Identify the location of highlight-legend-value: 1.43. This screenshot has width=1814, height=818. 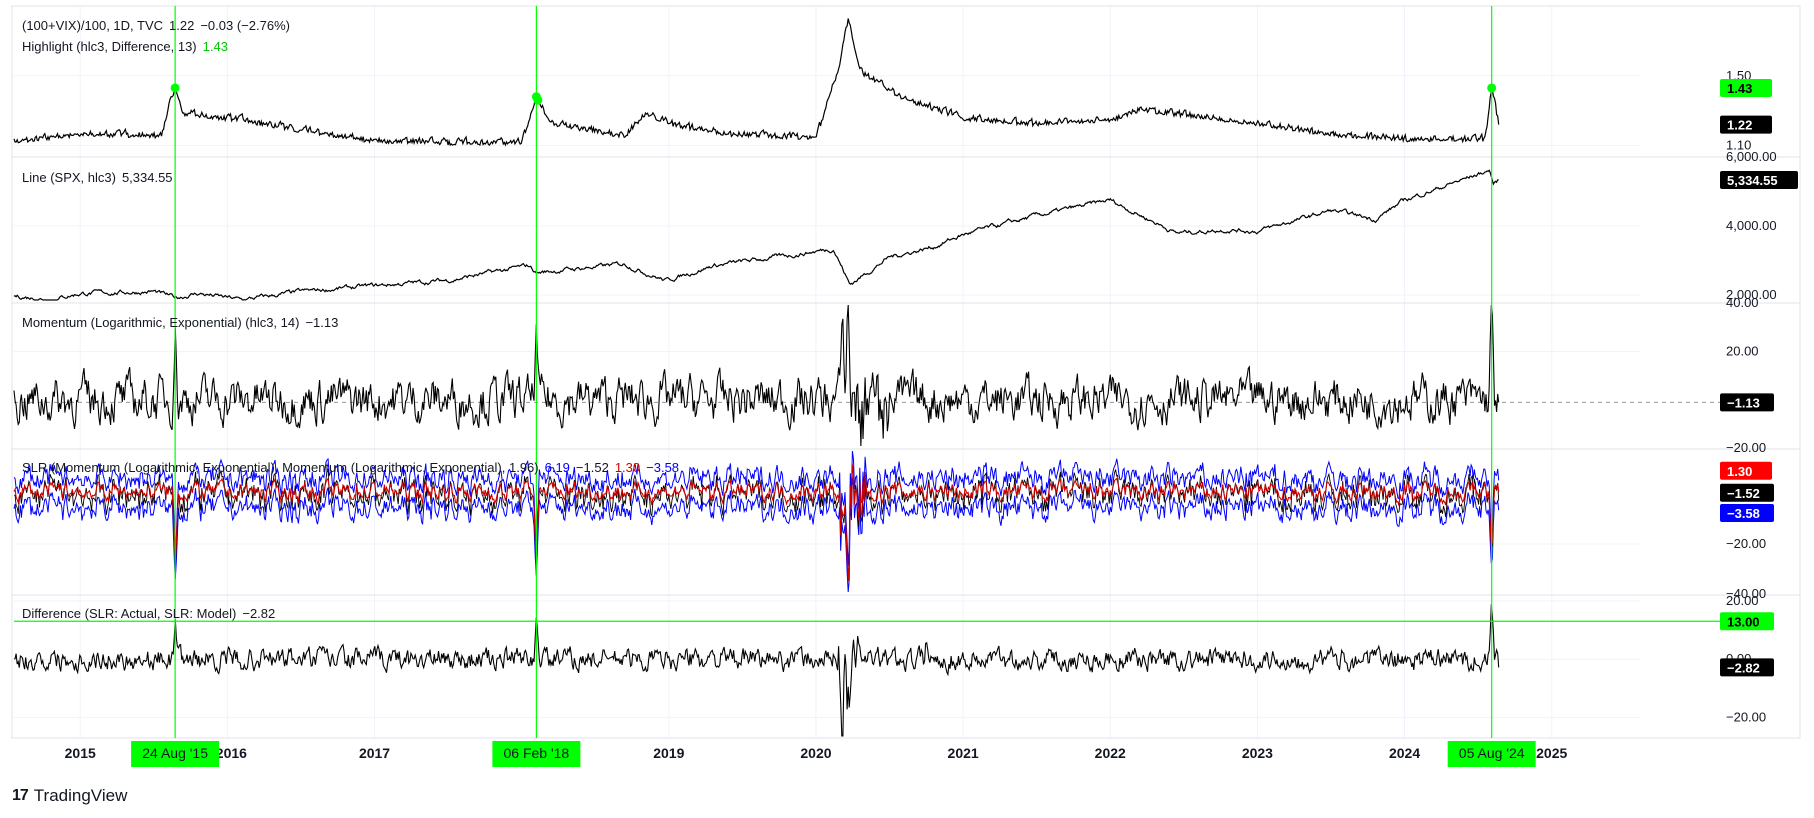
(215, 46).